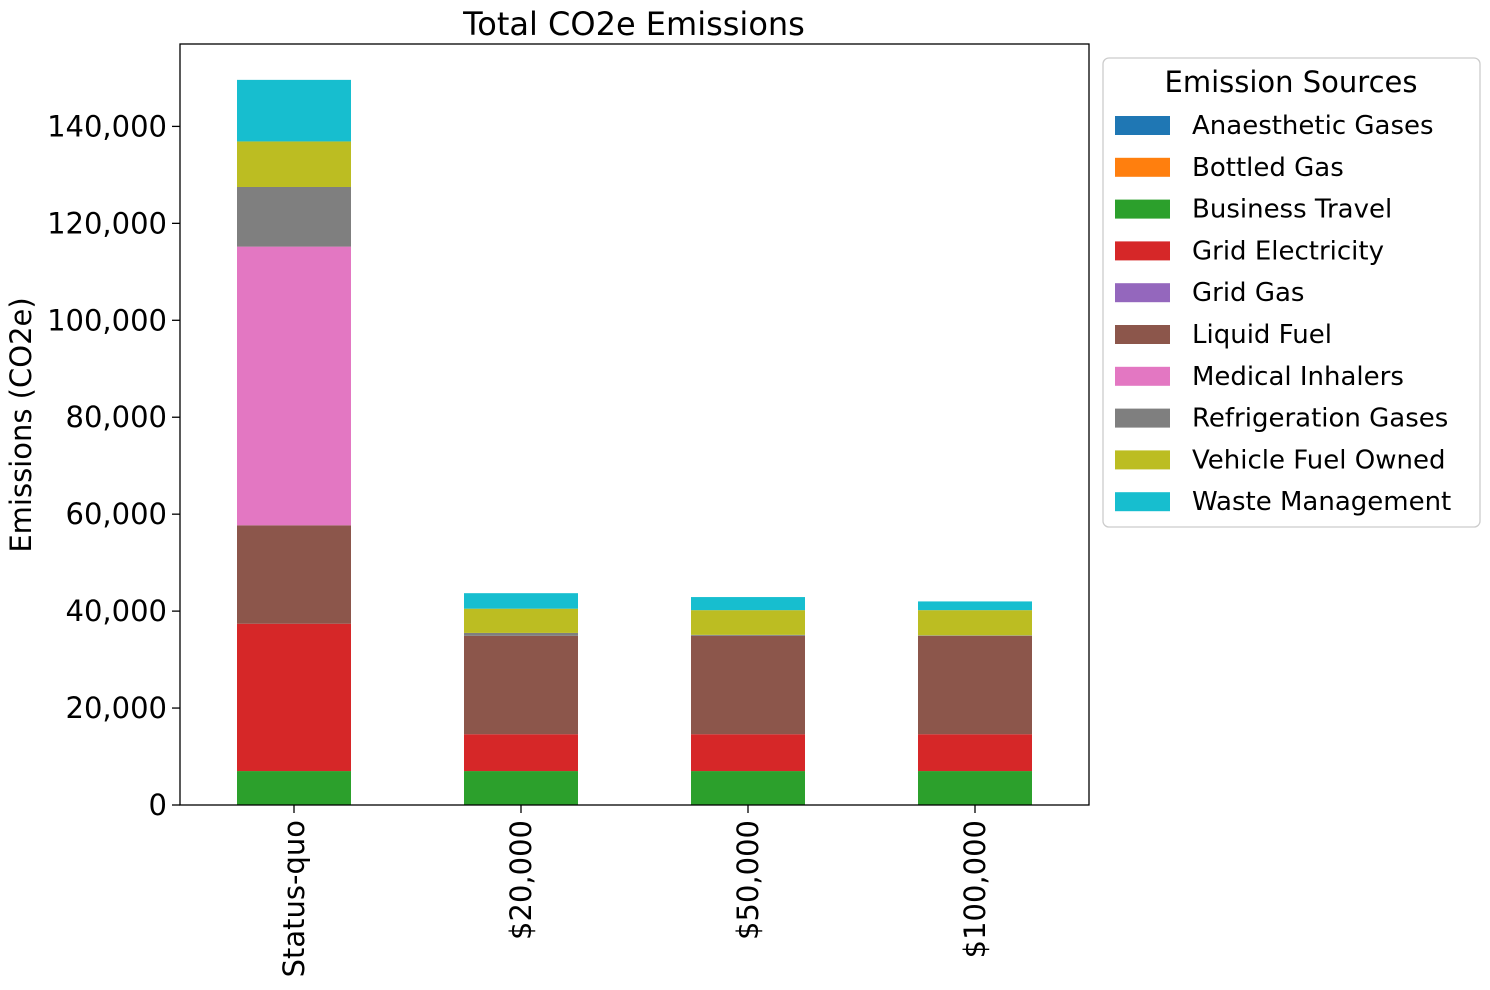  Describe the element at coordinates (107, 320) in the screenshot. I see `y-tick-label: 100,000` at that location.